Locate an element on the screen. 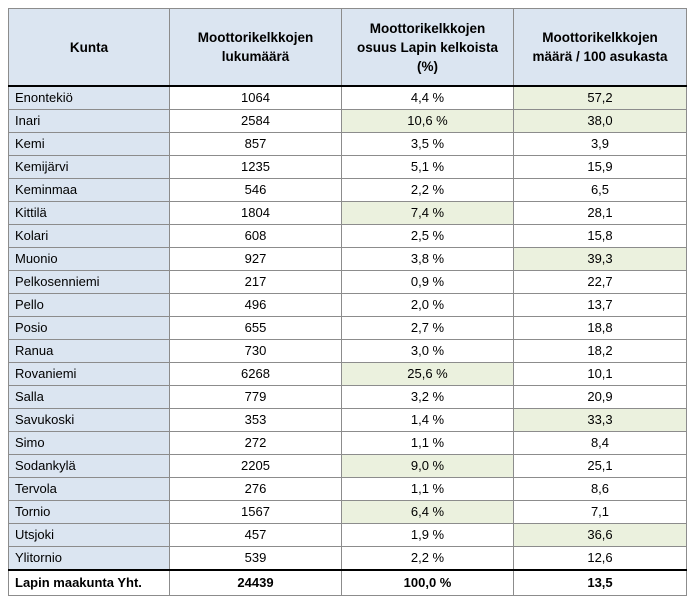  table-row: Sodankylä 2205 9,0 % 25,1 is located at coordinates (347, 466).